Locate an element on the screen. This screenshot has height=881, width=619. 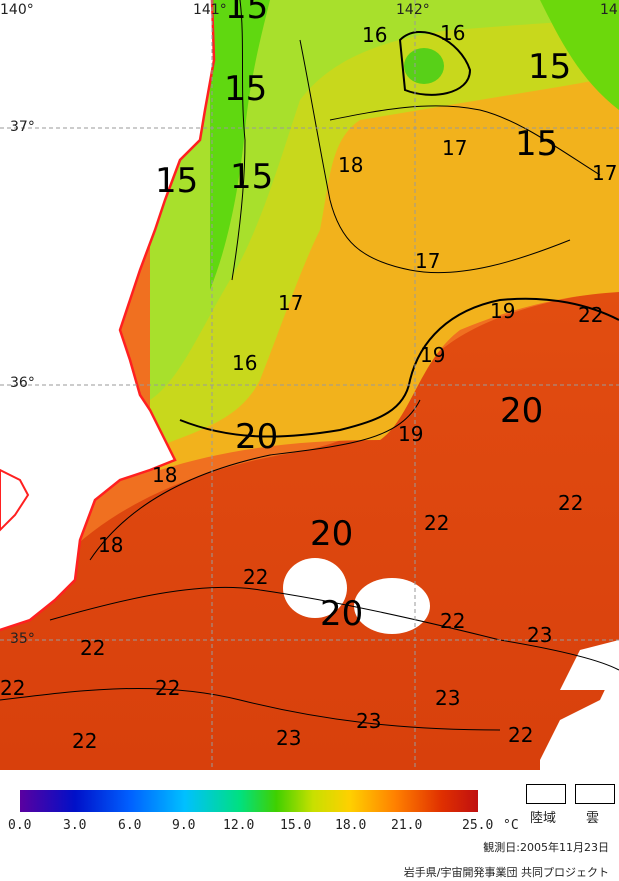
green-water-region is located at coordinates (240, 145).